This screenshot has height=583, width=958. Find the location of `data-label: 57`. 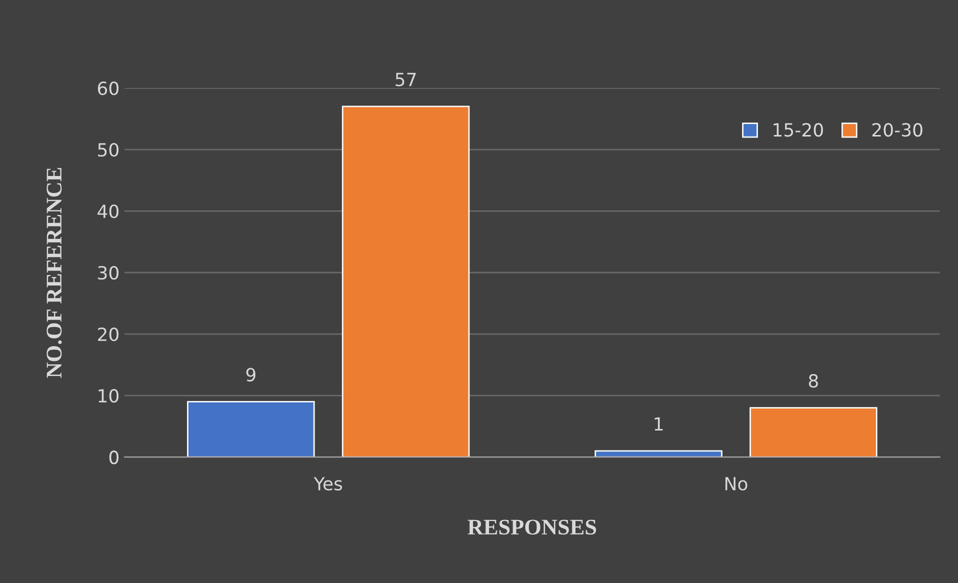

data-label: 57 is located at coordinates (406, 79).